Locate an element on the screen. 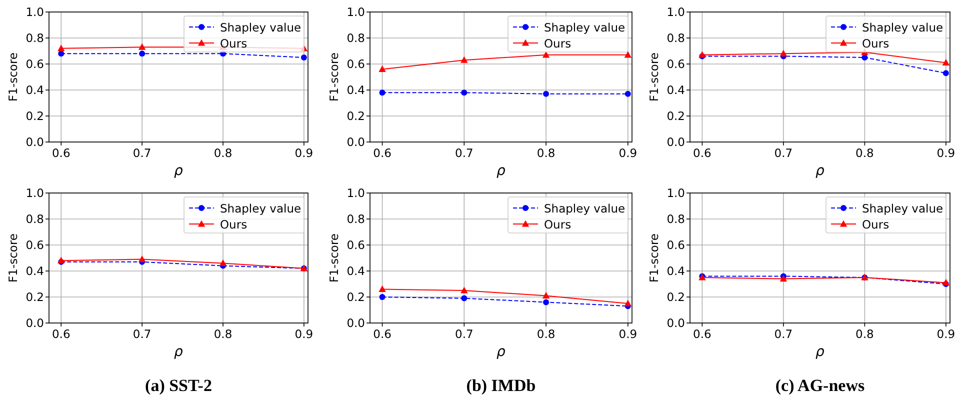 This screenshot has height=402, width=965. text: (c) AG-news is located at coordinates (820, 385).